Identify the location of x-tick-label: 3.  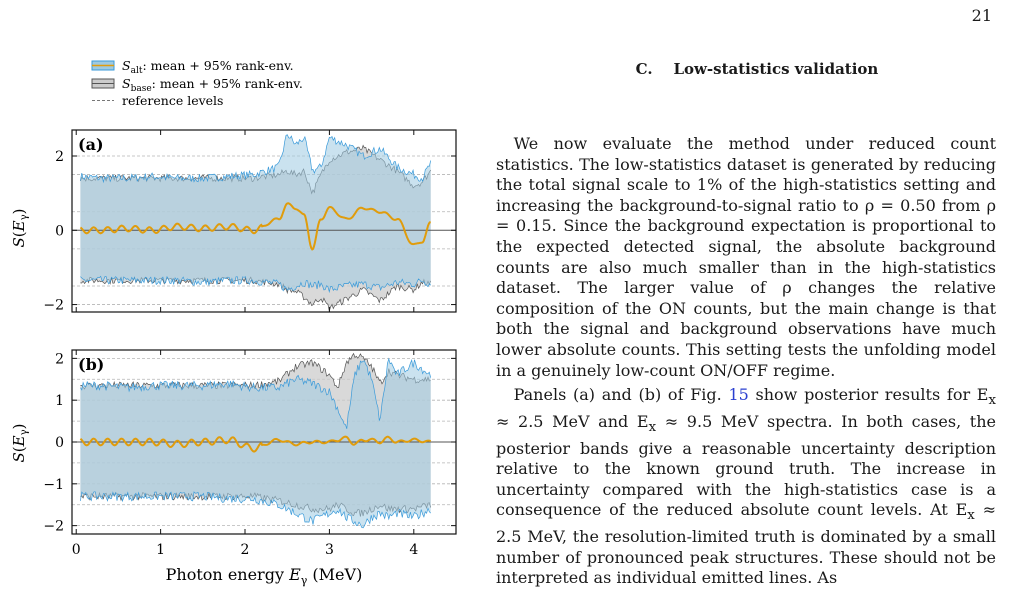
(329, 550).